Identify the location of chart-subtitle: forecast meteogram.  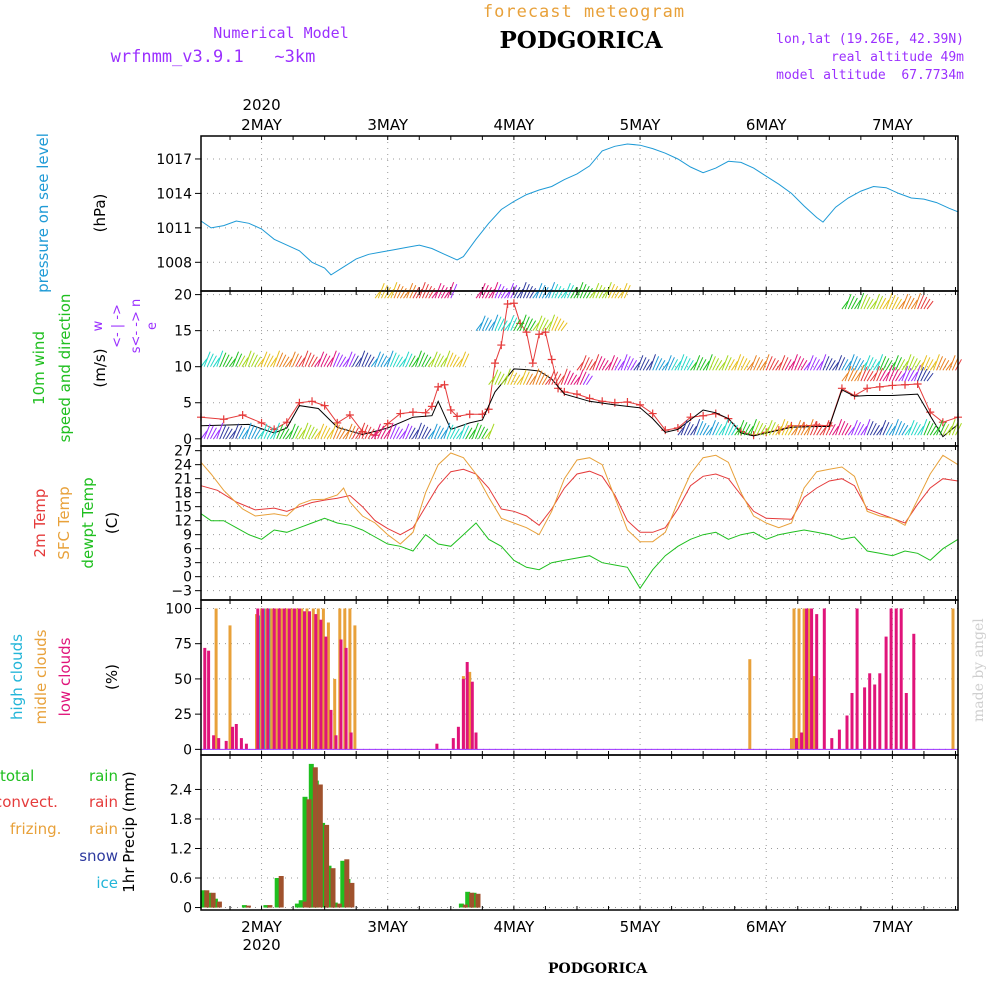
(584, 12).